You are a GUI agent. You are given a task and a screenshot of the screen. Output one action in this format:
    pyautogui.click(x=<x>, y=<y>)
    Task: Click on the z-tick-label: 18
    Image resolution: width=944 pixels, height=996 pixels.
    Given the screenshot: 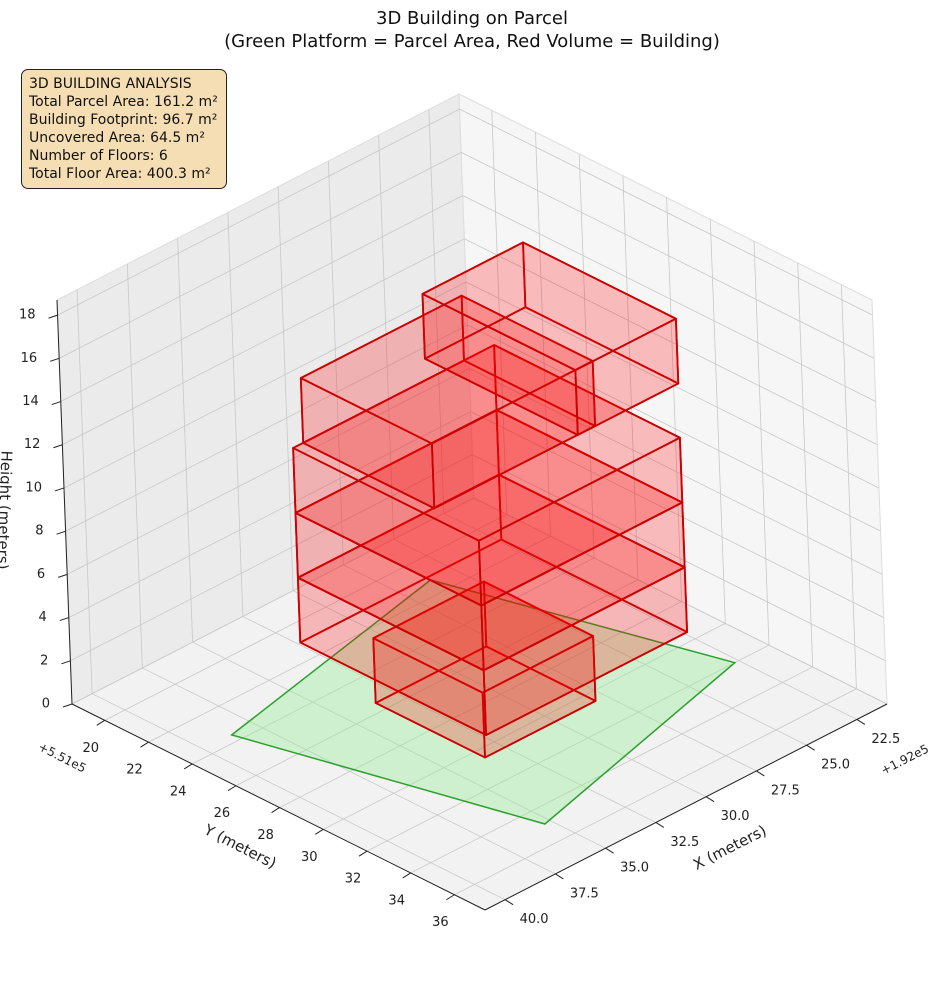 What is the action you would take?
    pyautogui.click(x=27, y=315)
    